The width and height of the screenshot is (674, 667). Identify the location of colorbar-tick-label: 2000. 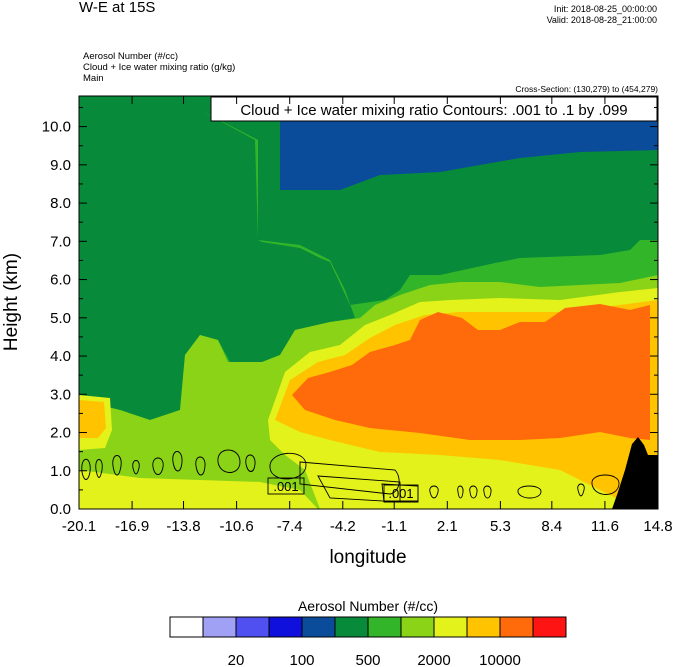
(433, 659).